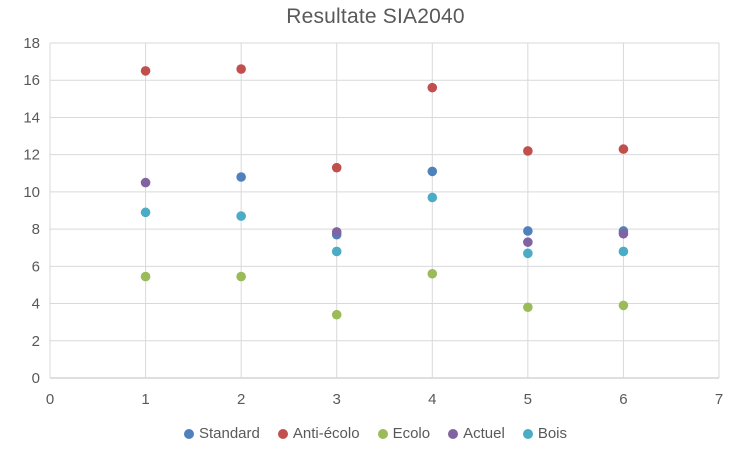 This screenshot has width=751, height=450. I want to click on x-tick-label: 5, so click(528, 399).